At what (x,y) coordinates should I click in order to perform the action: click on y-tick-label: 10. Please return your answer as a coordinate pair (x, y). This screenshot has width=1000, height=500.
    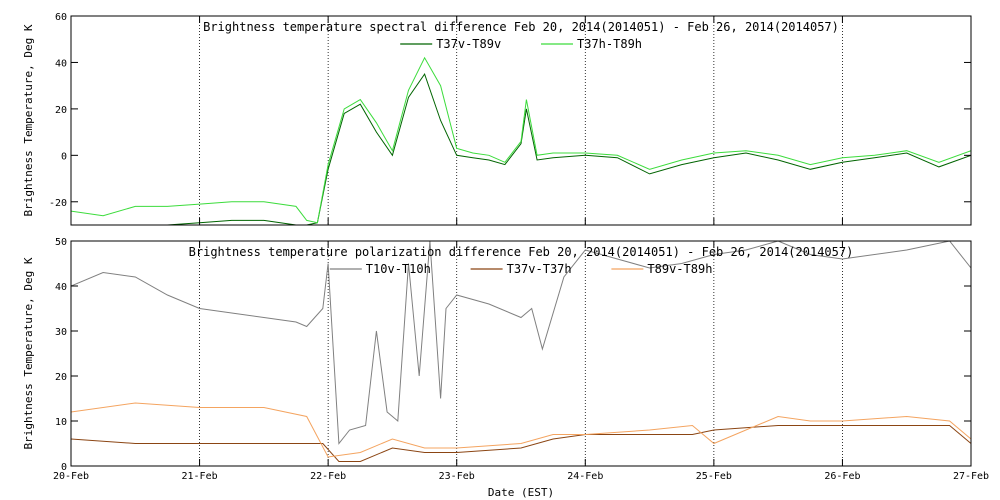
    Looking at the image, I should click on (61, 422).